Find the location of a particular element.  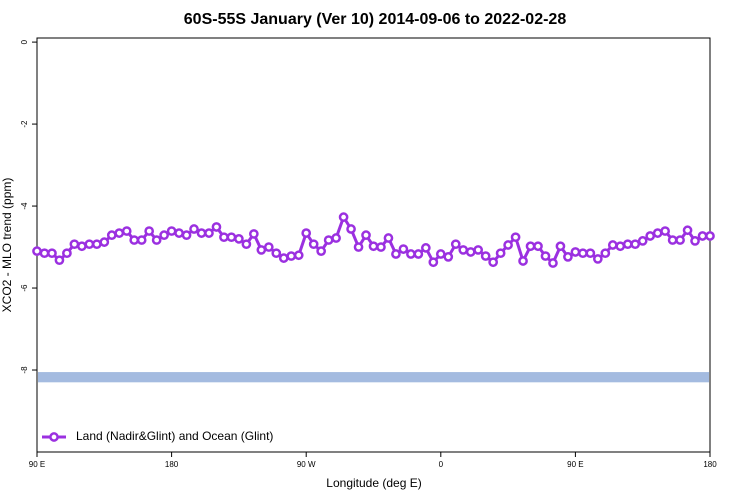

x-axis-label: Longitude (deg E) is located at coordinates (373, 483).